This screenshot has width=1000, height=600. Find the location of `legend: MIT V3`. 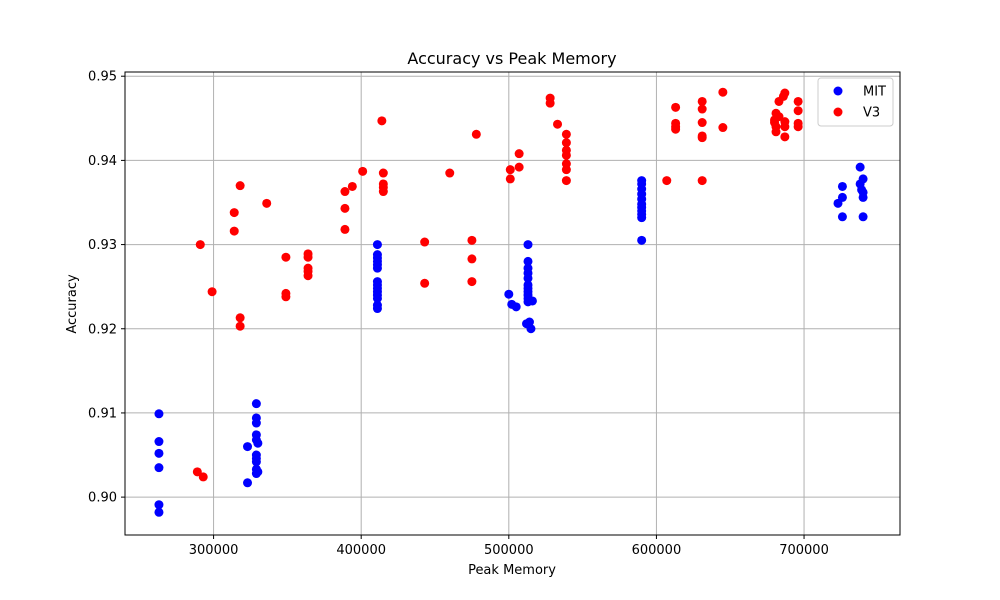

legend: MIT V3 is located at coordinates (855, 102).